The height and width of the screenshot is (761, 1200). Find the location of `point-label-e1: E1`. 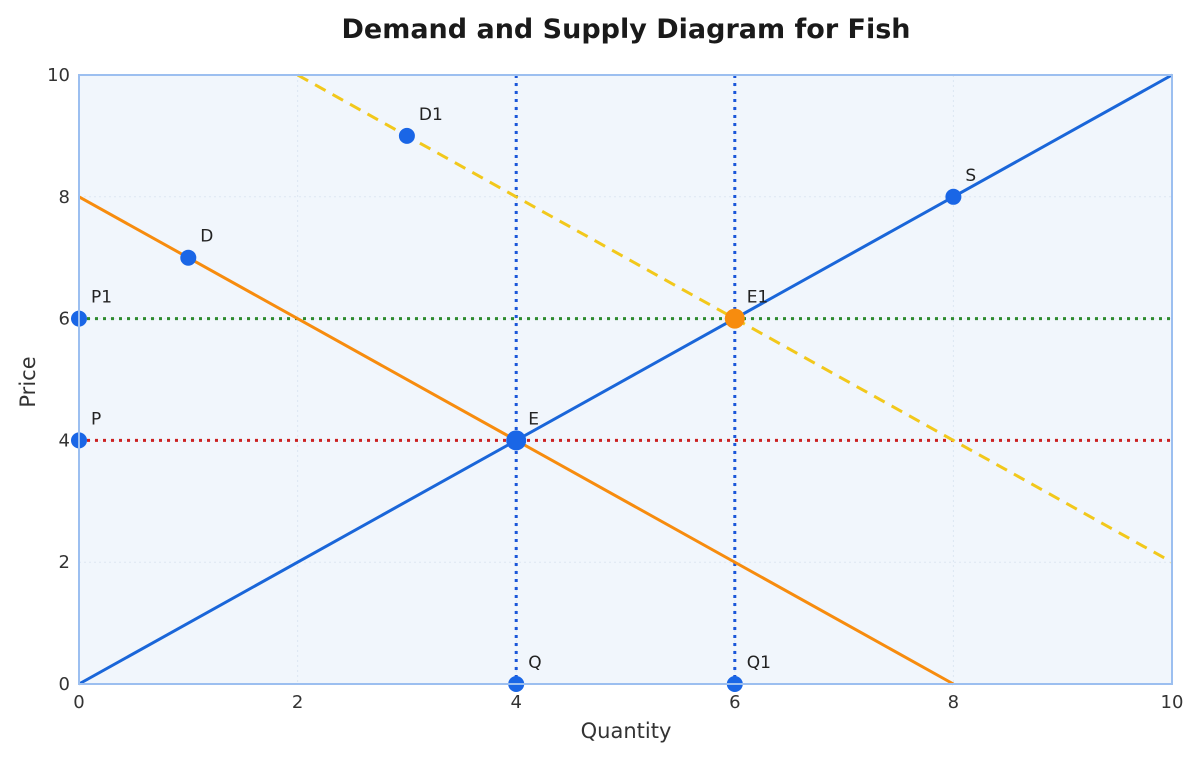

point-label-e1: E1 is located at coordinates (758, 298).